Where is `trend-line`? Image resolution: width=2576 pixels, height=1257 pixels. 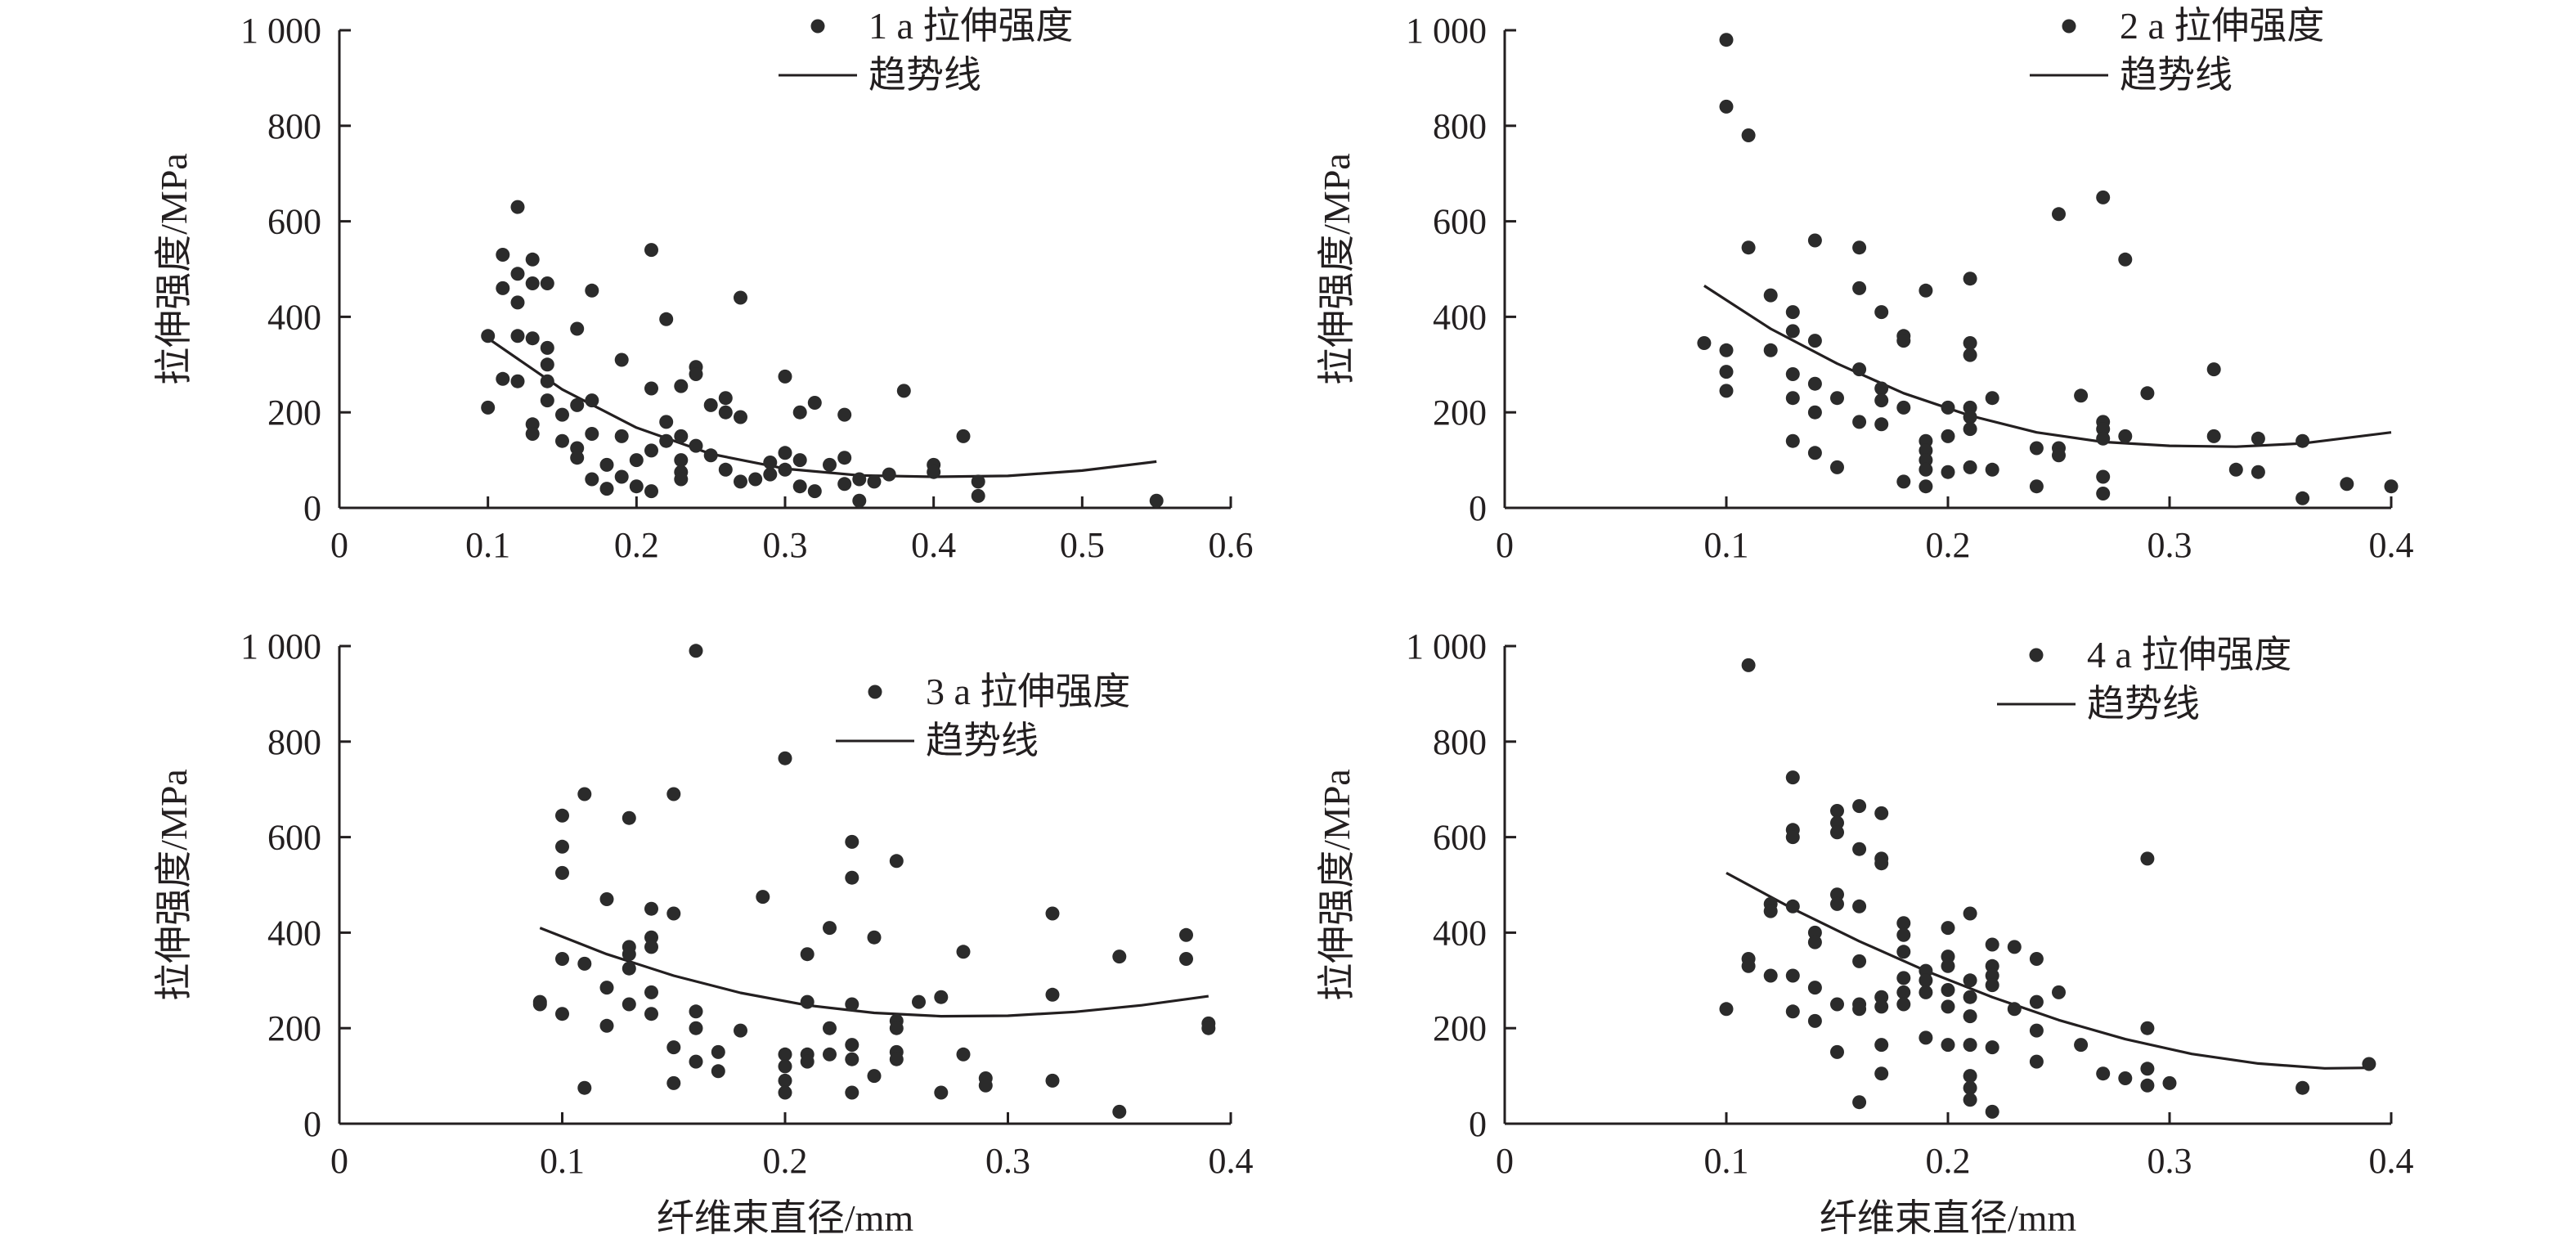 trend-line is located at coordinates (822, 407).